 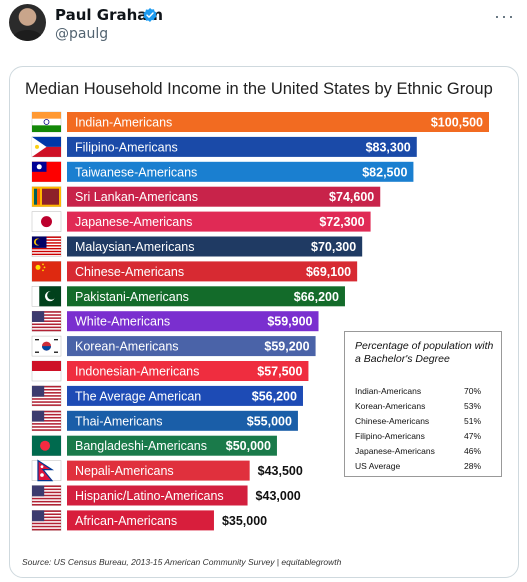 What do you see at coordinates (123, 123) in the screenshot?
I see `bar-category-label: Indian-Americans` at bounding box center [123, 123].